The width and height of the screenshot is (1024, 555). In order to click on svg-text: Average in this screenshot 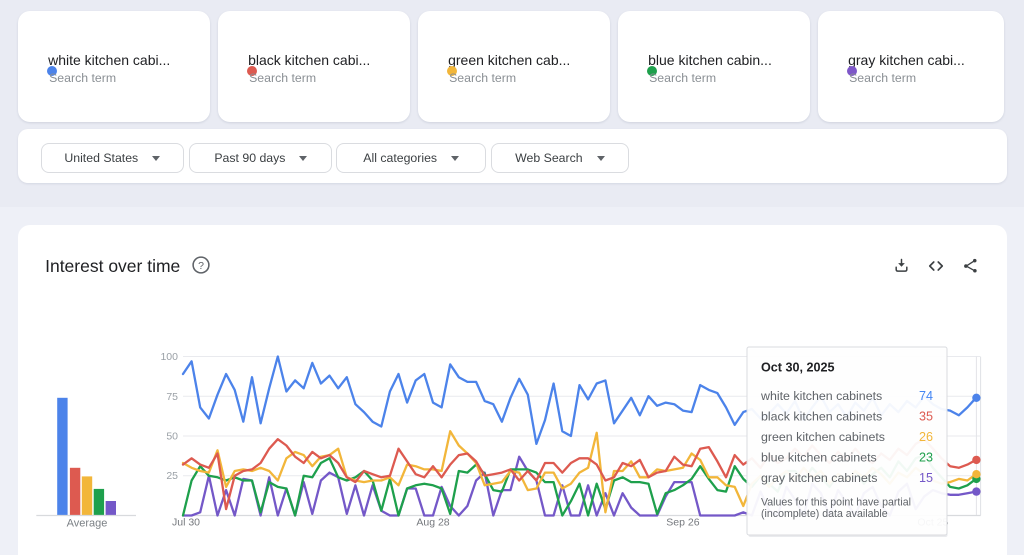, I will do `click(87, 524)`.